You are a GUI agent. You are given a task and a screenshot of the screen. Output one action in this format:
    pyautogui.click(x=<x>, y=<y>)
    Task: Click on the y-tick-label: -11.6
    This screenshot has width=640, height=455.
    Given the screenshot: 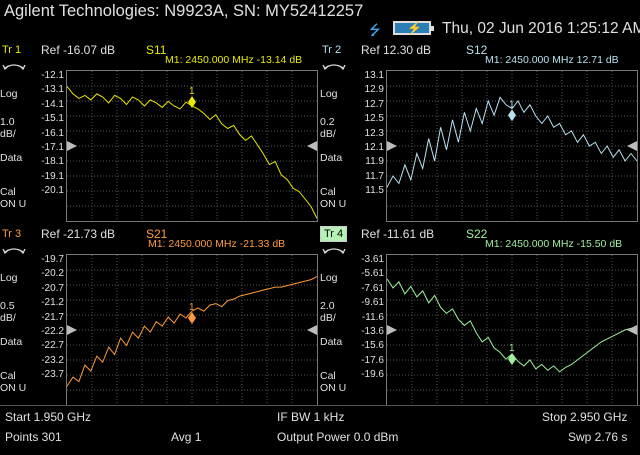 What is the action you would take?
    pyautogui.click(x=372, y=317)
    